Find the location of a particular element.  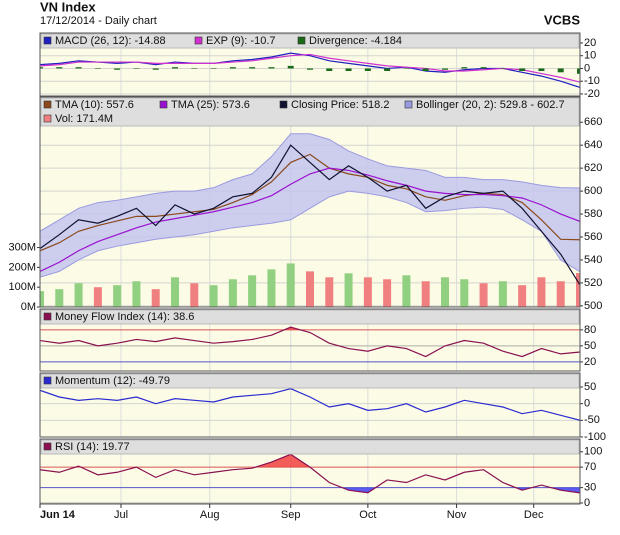

legend-label: Closing Price: 518.2 is located at coordinates (340, 105).